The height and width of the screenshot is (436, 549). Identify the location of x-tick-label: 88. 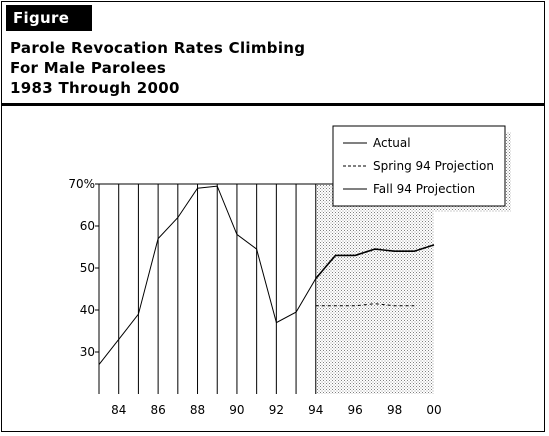
(197, 410).